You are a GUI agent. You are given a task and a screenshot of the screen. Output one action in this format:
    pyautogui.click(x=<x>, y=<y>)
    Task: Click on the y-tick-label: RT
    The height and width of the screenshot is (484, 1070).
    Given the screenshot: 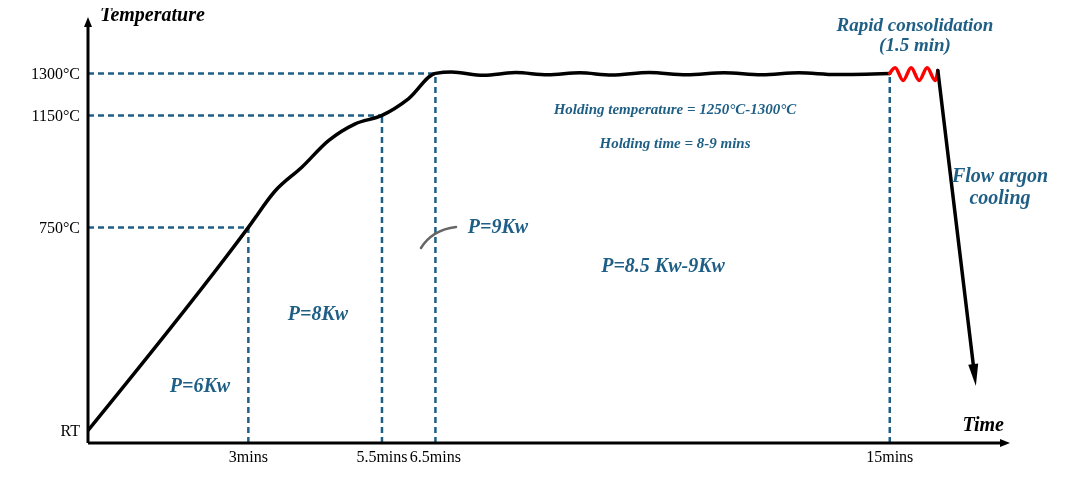 What is the action you would take?
    pyautogui.click(x=70, y=431)
    